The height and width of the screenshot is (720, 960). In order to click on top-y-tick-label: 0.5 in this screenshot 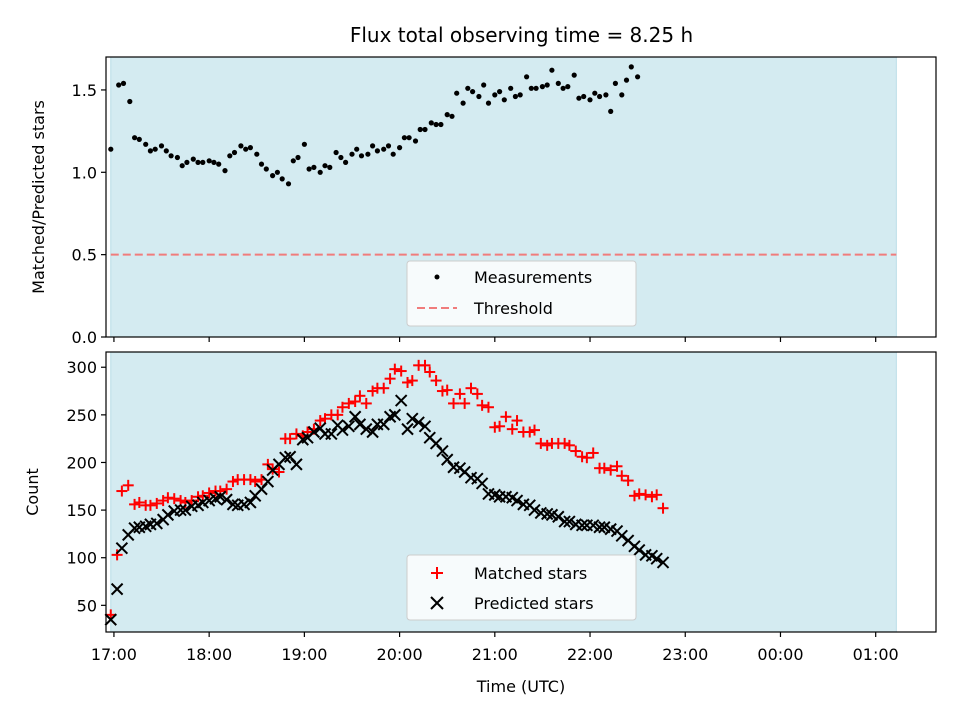, I will do `click(84, 255)`.